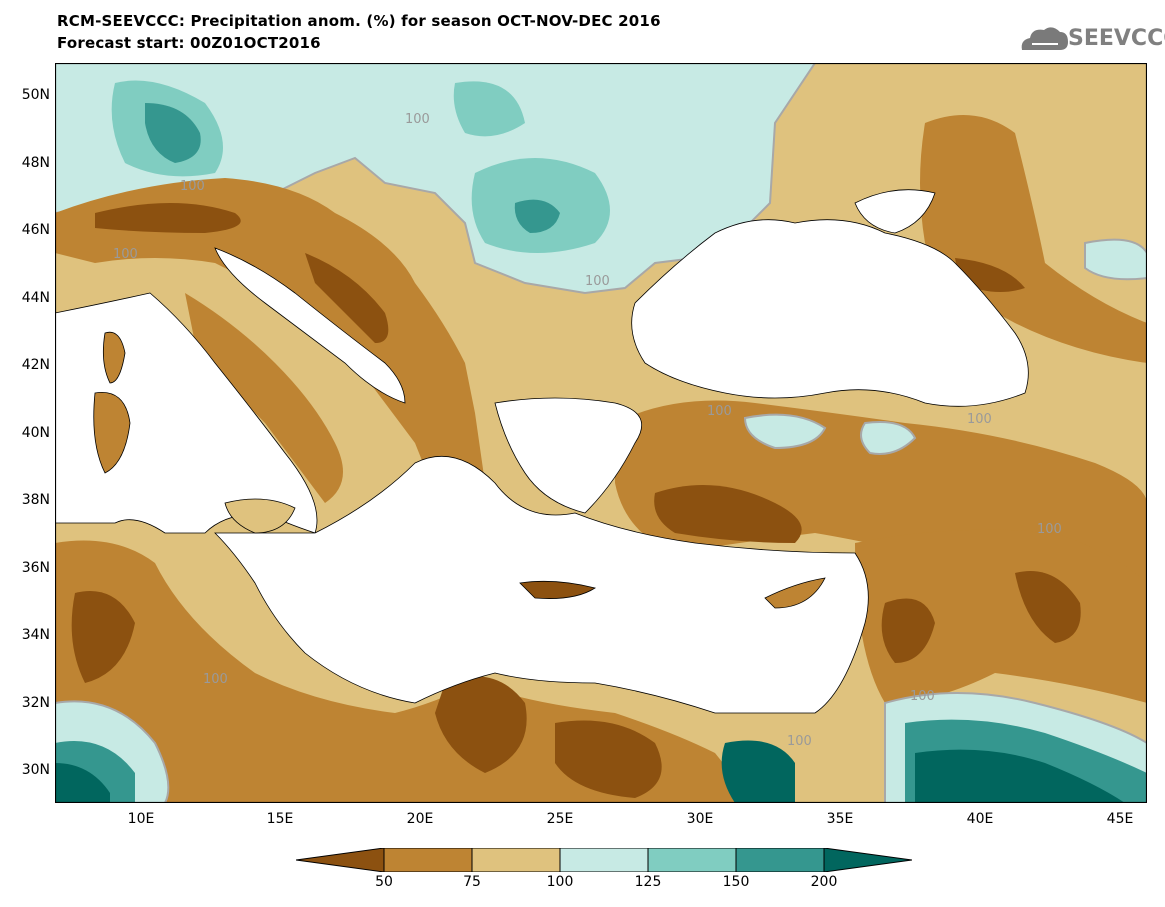 The width and height of the screenshot is (1165, 907). Describe the element at coordinates (103, 637) in the screenshot. I see `region-lt50-tunisia` at that location.